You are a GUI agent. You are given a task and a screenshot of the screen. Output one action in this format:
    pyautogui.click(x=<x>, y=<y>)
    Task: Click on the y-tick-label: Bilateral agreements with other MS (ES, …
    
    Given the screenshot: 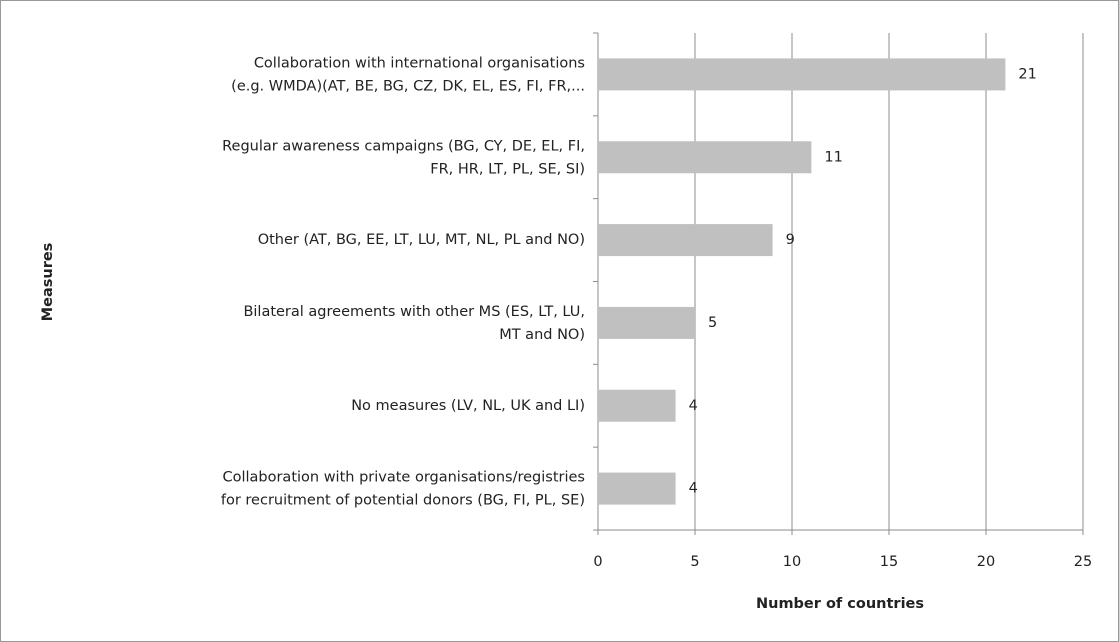 What is the action you would take?
    pyautogui.click(x=414, y=312)
    